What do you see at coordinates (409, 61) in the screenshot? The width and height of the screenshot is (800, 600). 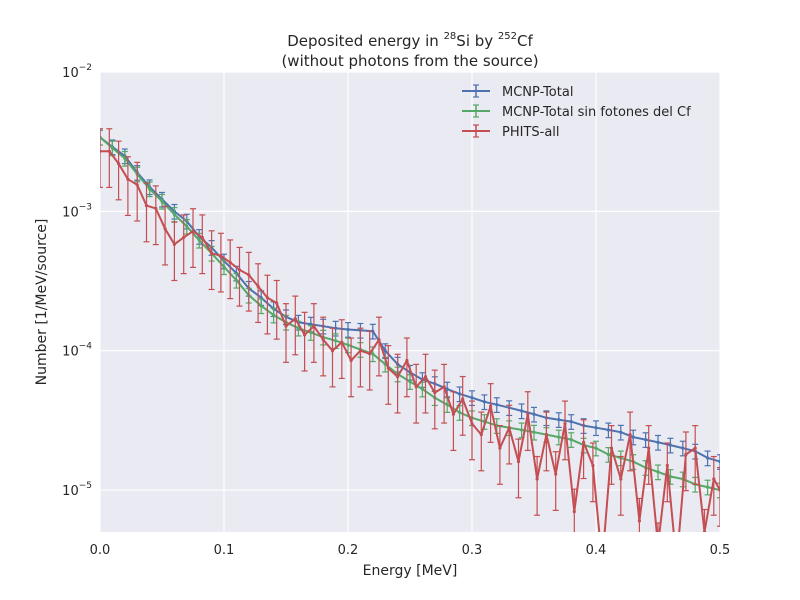 I see `chart-title-line2: (without photons from the source)` at bounding box center [409, 61].